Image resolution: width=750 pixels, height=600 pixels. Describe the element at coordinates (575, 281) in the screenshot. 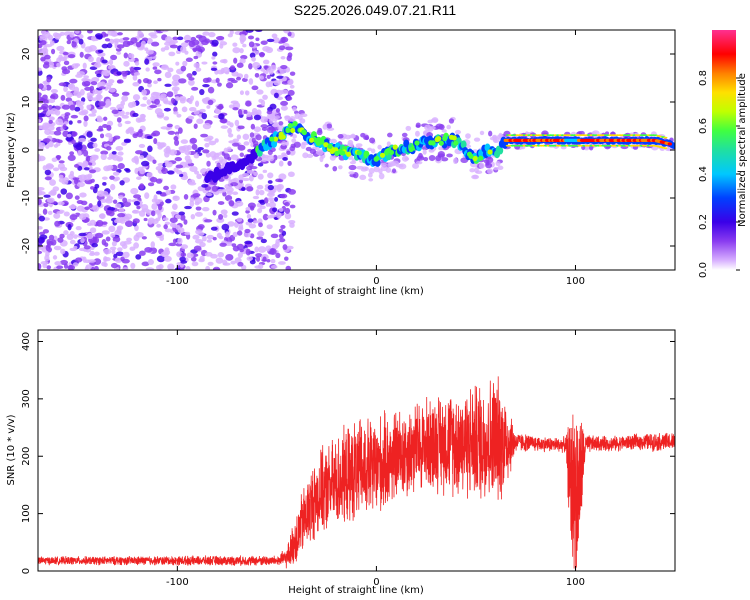

I see `spectrogram-x-tick-label: 100` at that location.